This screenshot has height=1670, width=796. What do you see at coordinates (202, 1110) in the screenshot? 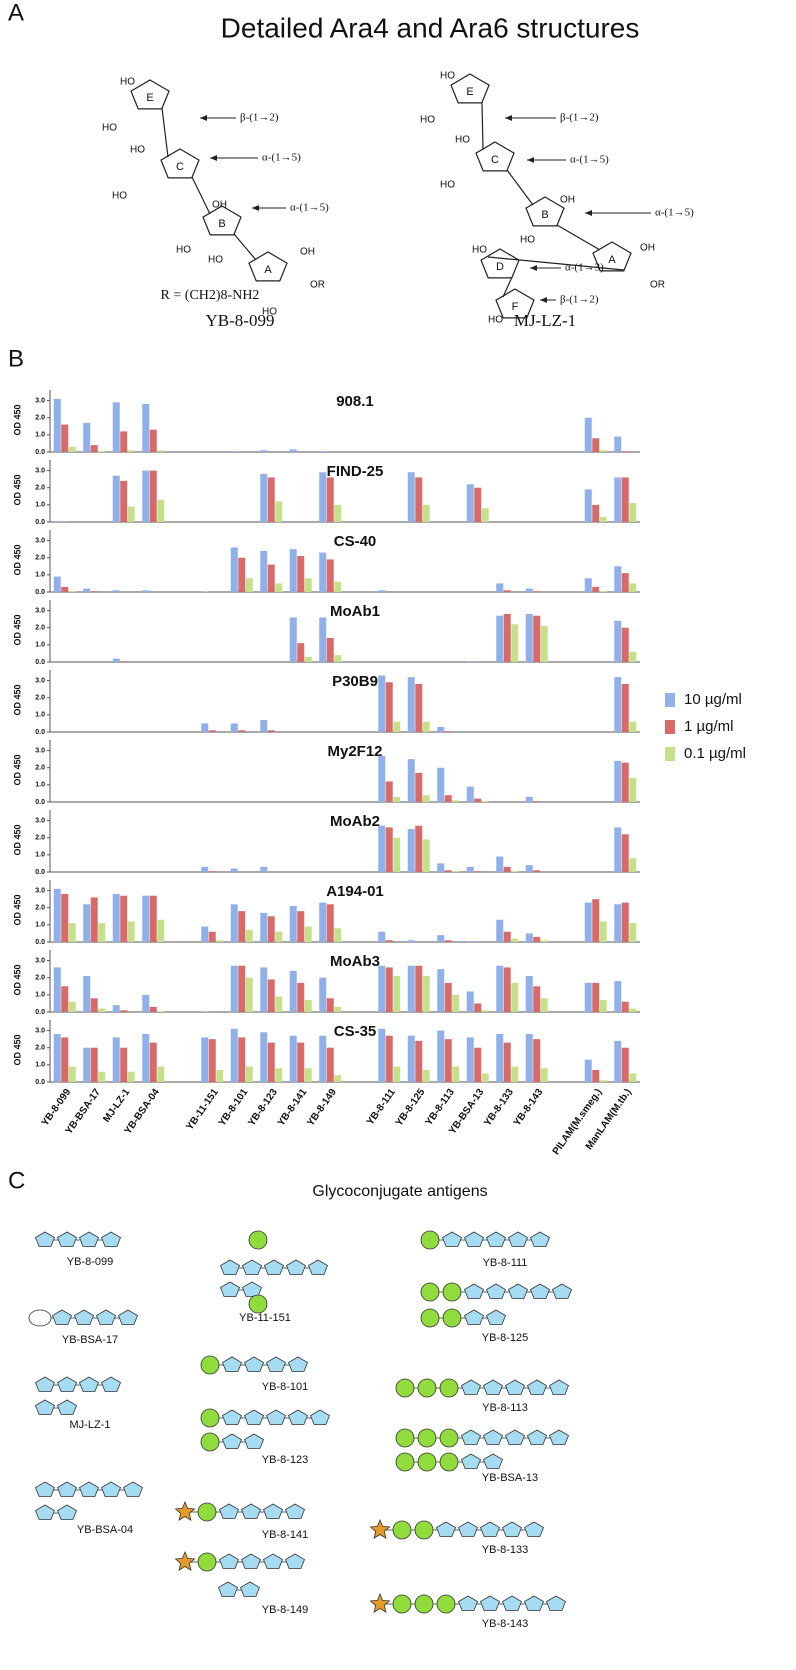
I see `x-tick-label: YB-11-151` at bounding box center [202, 1110].